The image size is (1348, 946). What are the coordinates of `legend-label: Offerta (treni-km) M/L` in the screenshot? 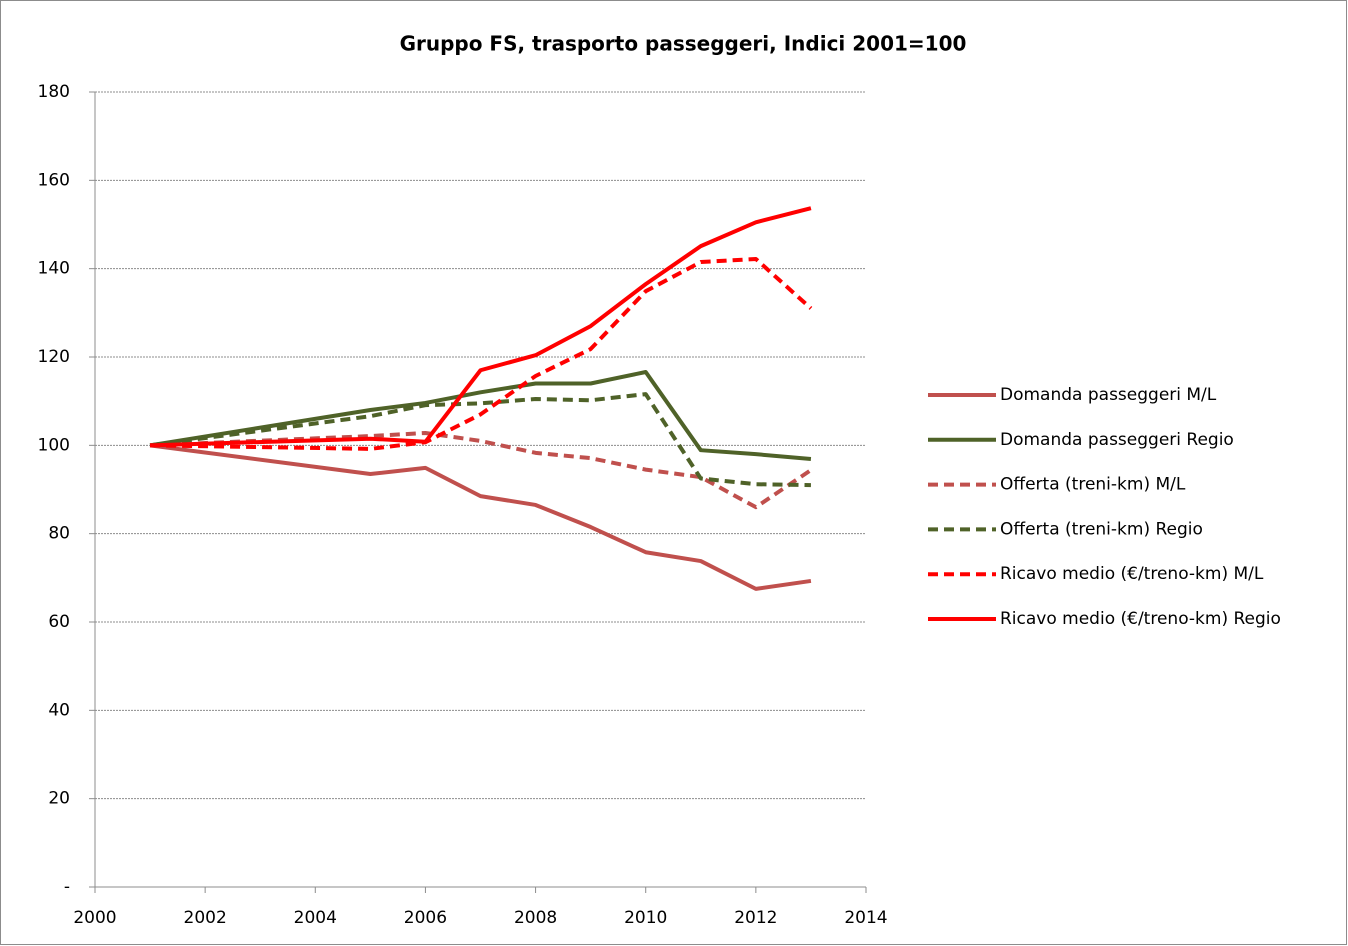 It's located at (1093, 485).